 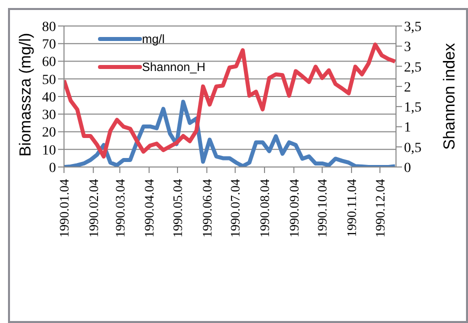 What do you see at coordinates (49, 116) in the screenshot?
I see `y-tick-label: 30` at bounding box center [49, 116].